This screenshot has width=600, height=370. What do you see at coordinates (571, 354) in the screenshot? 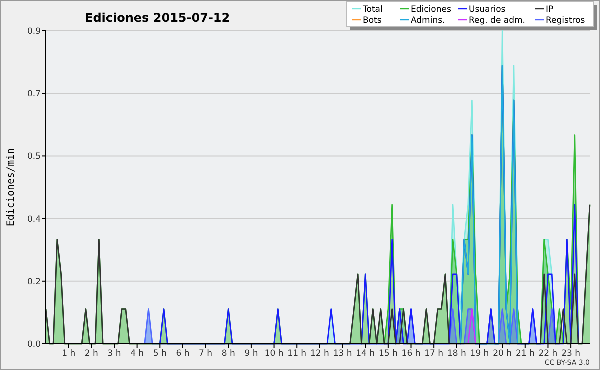
I see `x-tick-label: 23 h` at bounding box center [571, 354].